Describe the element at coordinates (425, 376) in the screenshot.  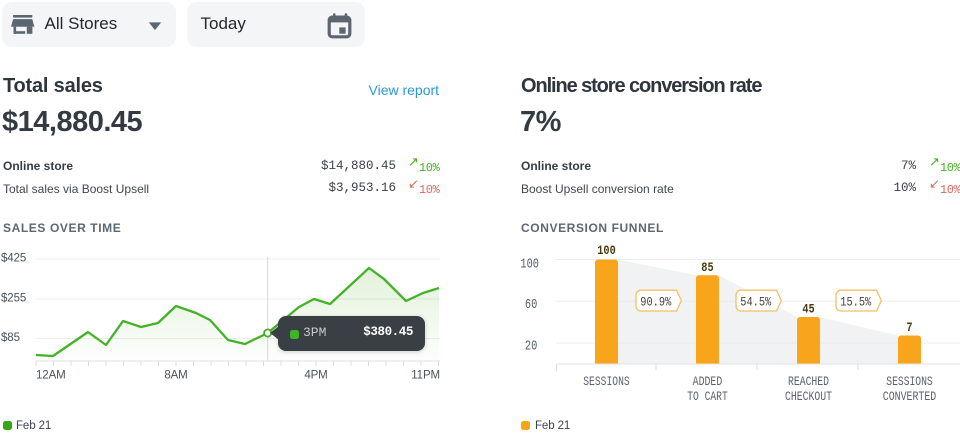
I see `svg-text: 11PM` at that location.